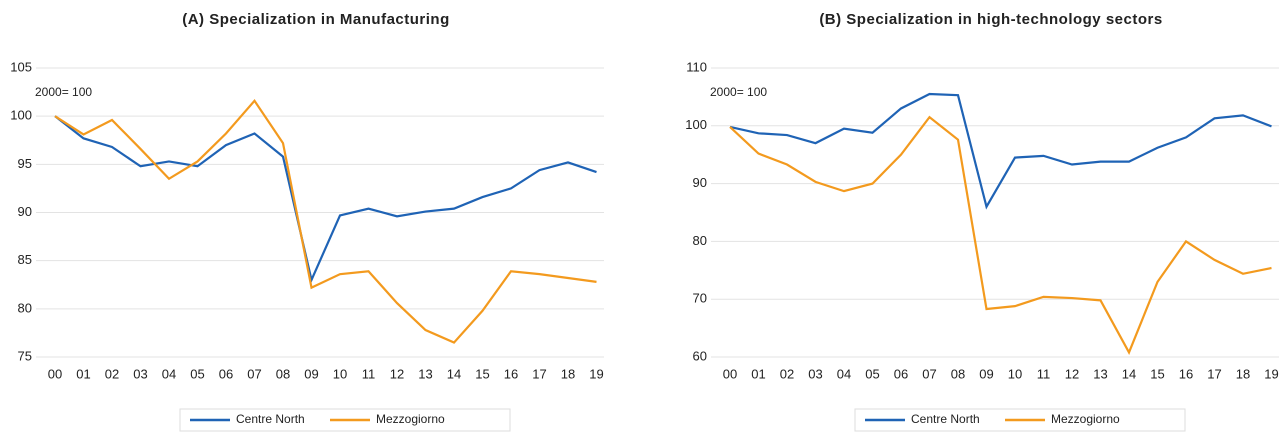 This screenshot has height=438, width=1287. I want to click on y-tick-label: 60, so click(700, 355).